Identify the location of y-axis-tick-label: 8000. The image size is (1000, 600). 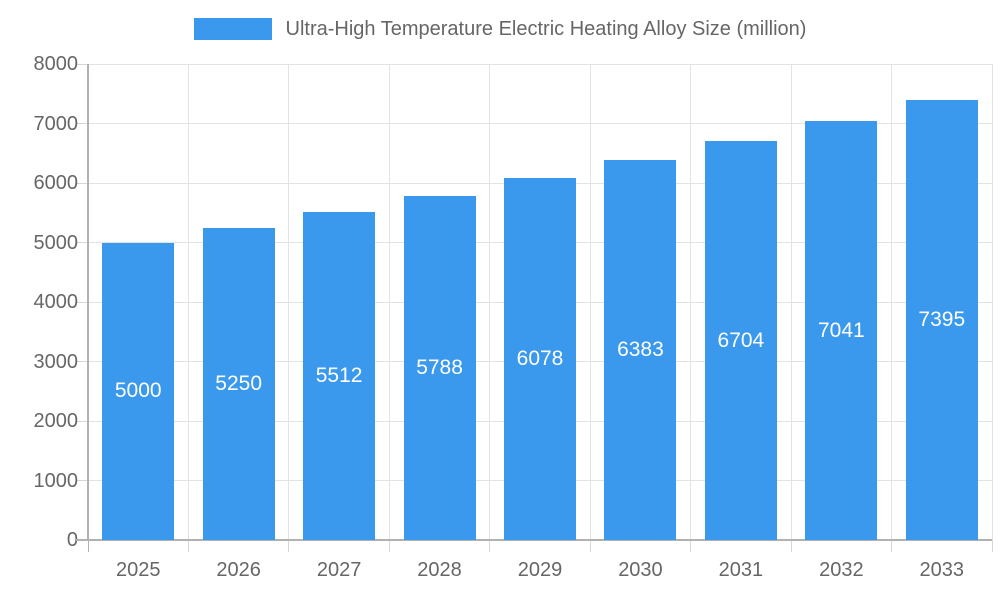
(56, 64).